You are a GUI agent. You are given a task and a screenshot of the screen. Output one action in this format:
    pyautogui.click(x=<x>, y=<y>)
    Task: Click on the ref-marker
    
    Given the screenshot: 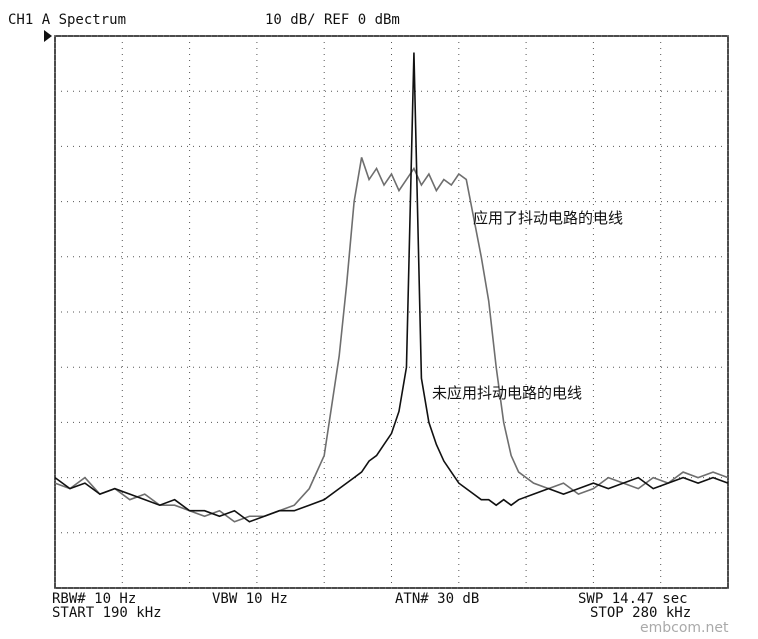 What is the action you would take?
    pyautogui.click(x=48, y=36)
    